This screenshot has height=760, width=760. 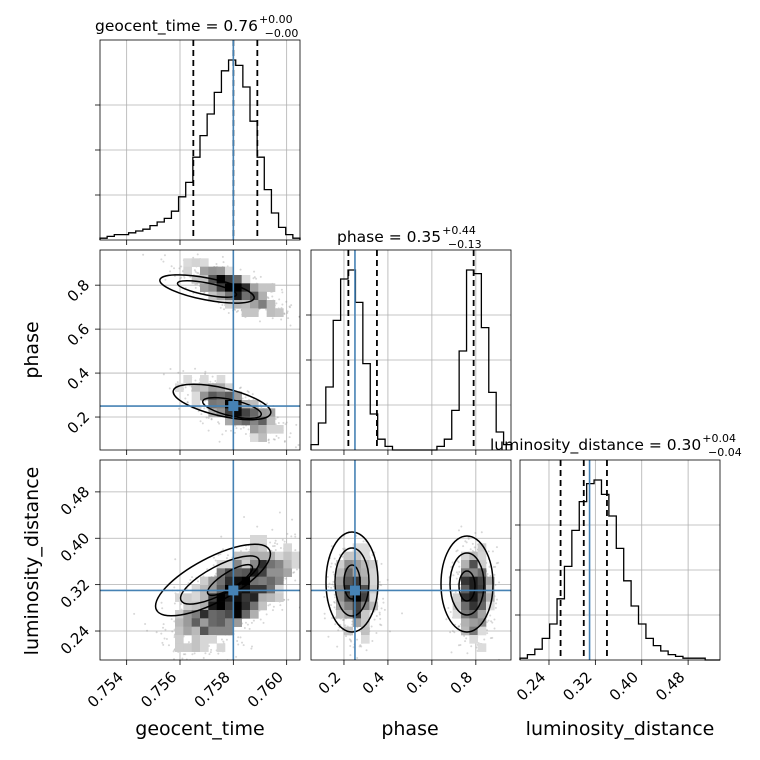 I want to click on panel-frame, so click(x=411, y=560).